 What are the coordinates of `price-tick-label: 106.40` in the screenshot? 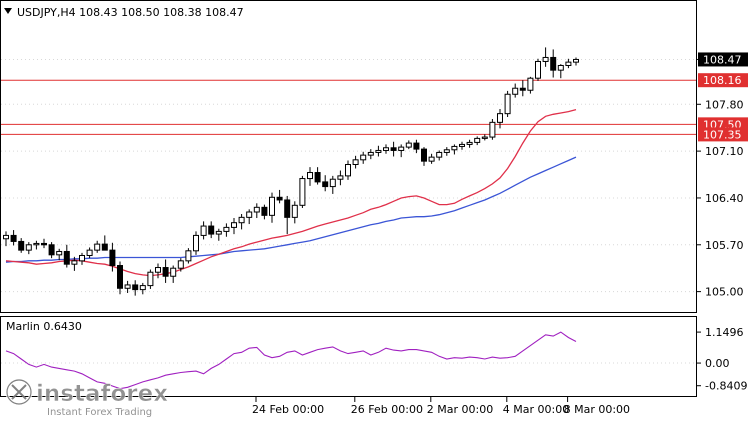 It's located at (724, 198).